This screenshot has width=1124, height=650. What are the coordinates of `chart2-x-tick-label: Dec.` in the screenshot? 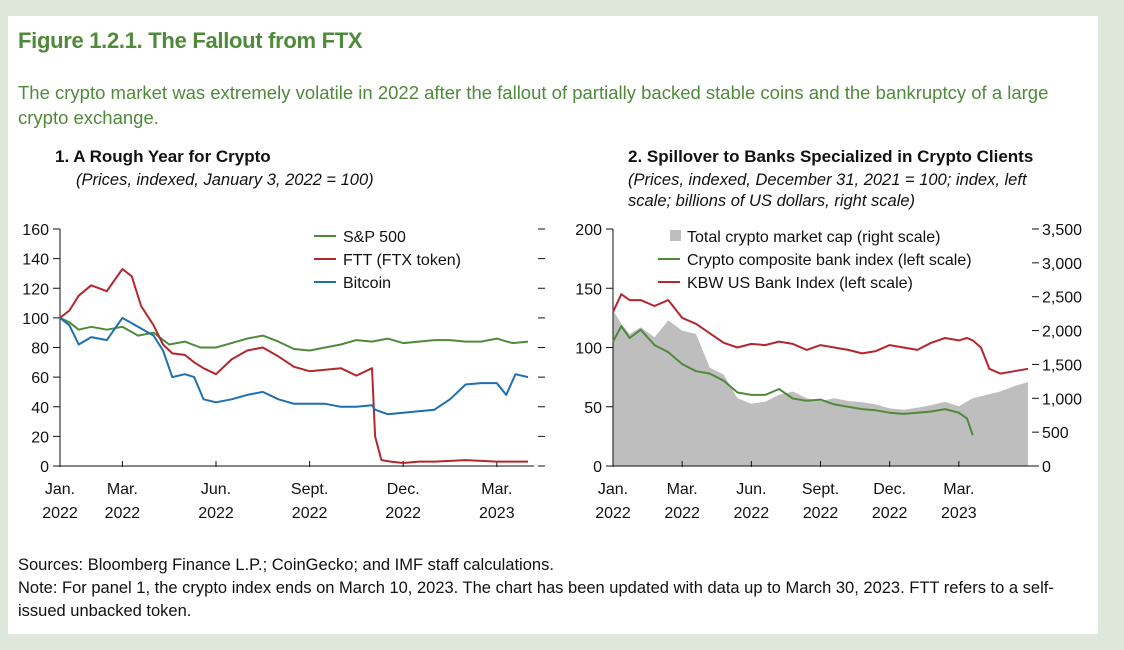 It's located at (889, 489).